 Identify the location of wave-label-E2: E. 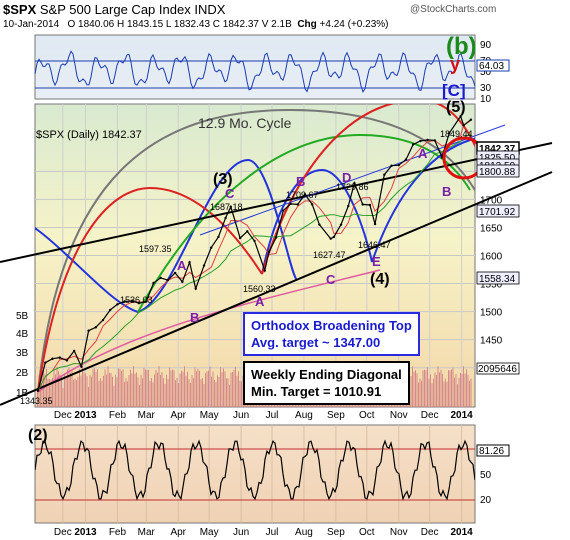
(376, 261).